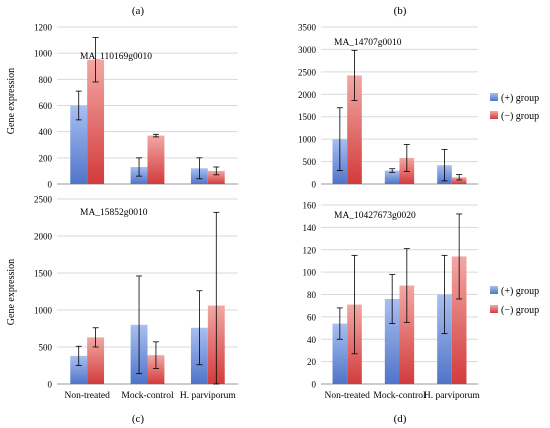 The height and width of the screenshot is (428, 550). Describe the element at coordinates (46, 132) in the screenshot. I see `y-tick-label: 400` at that location.